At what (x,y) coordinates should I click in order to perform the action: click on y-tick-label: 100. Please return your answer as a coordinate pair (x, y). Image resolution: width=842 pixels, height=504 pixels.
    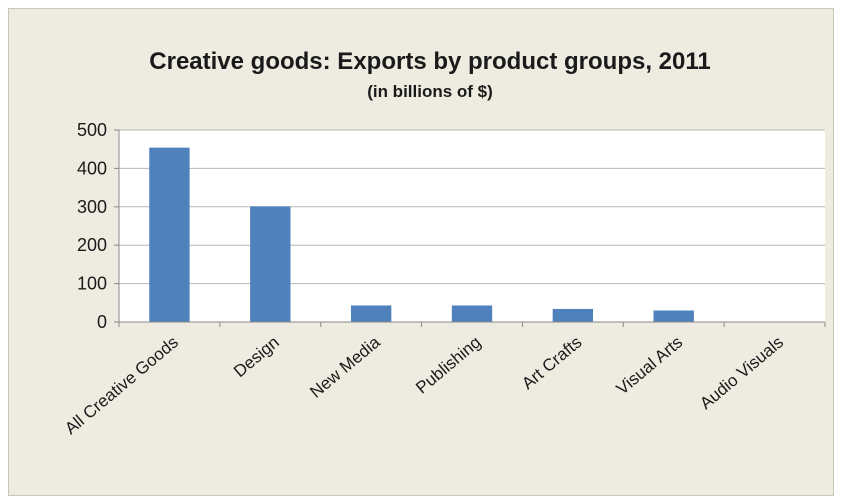
    Looking at the image, I should click on (92, 284).